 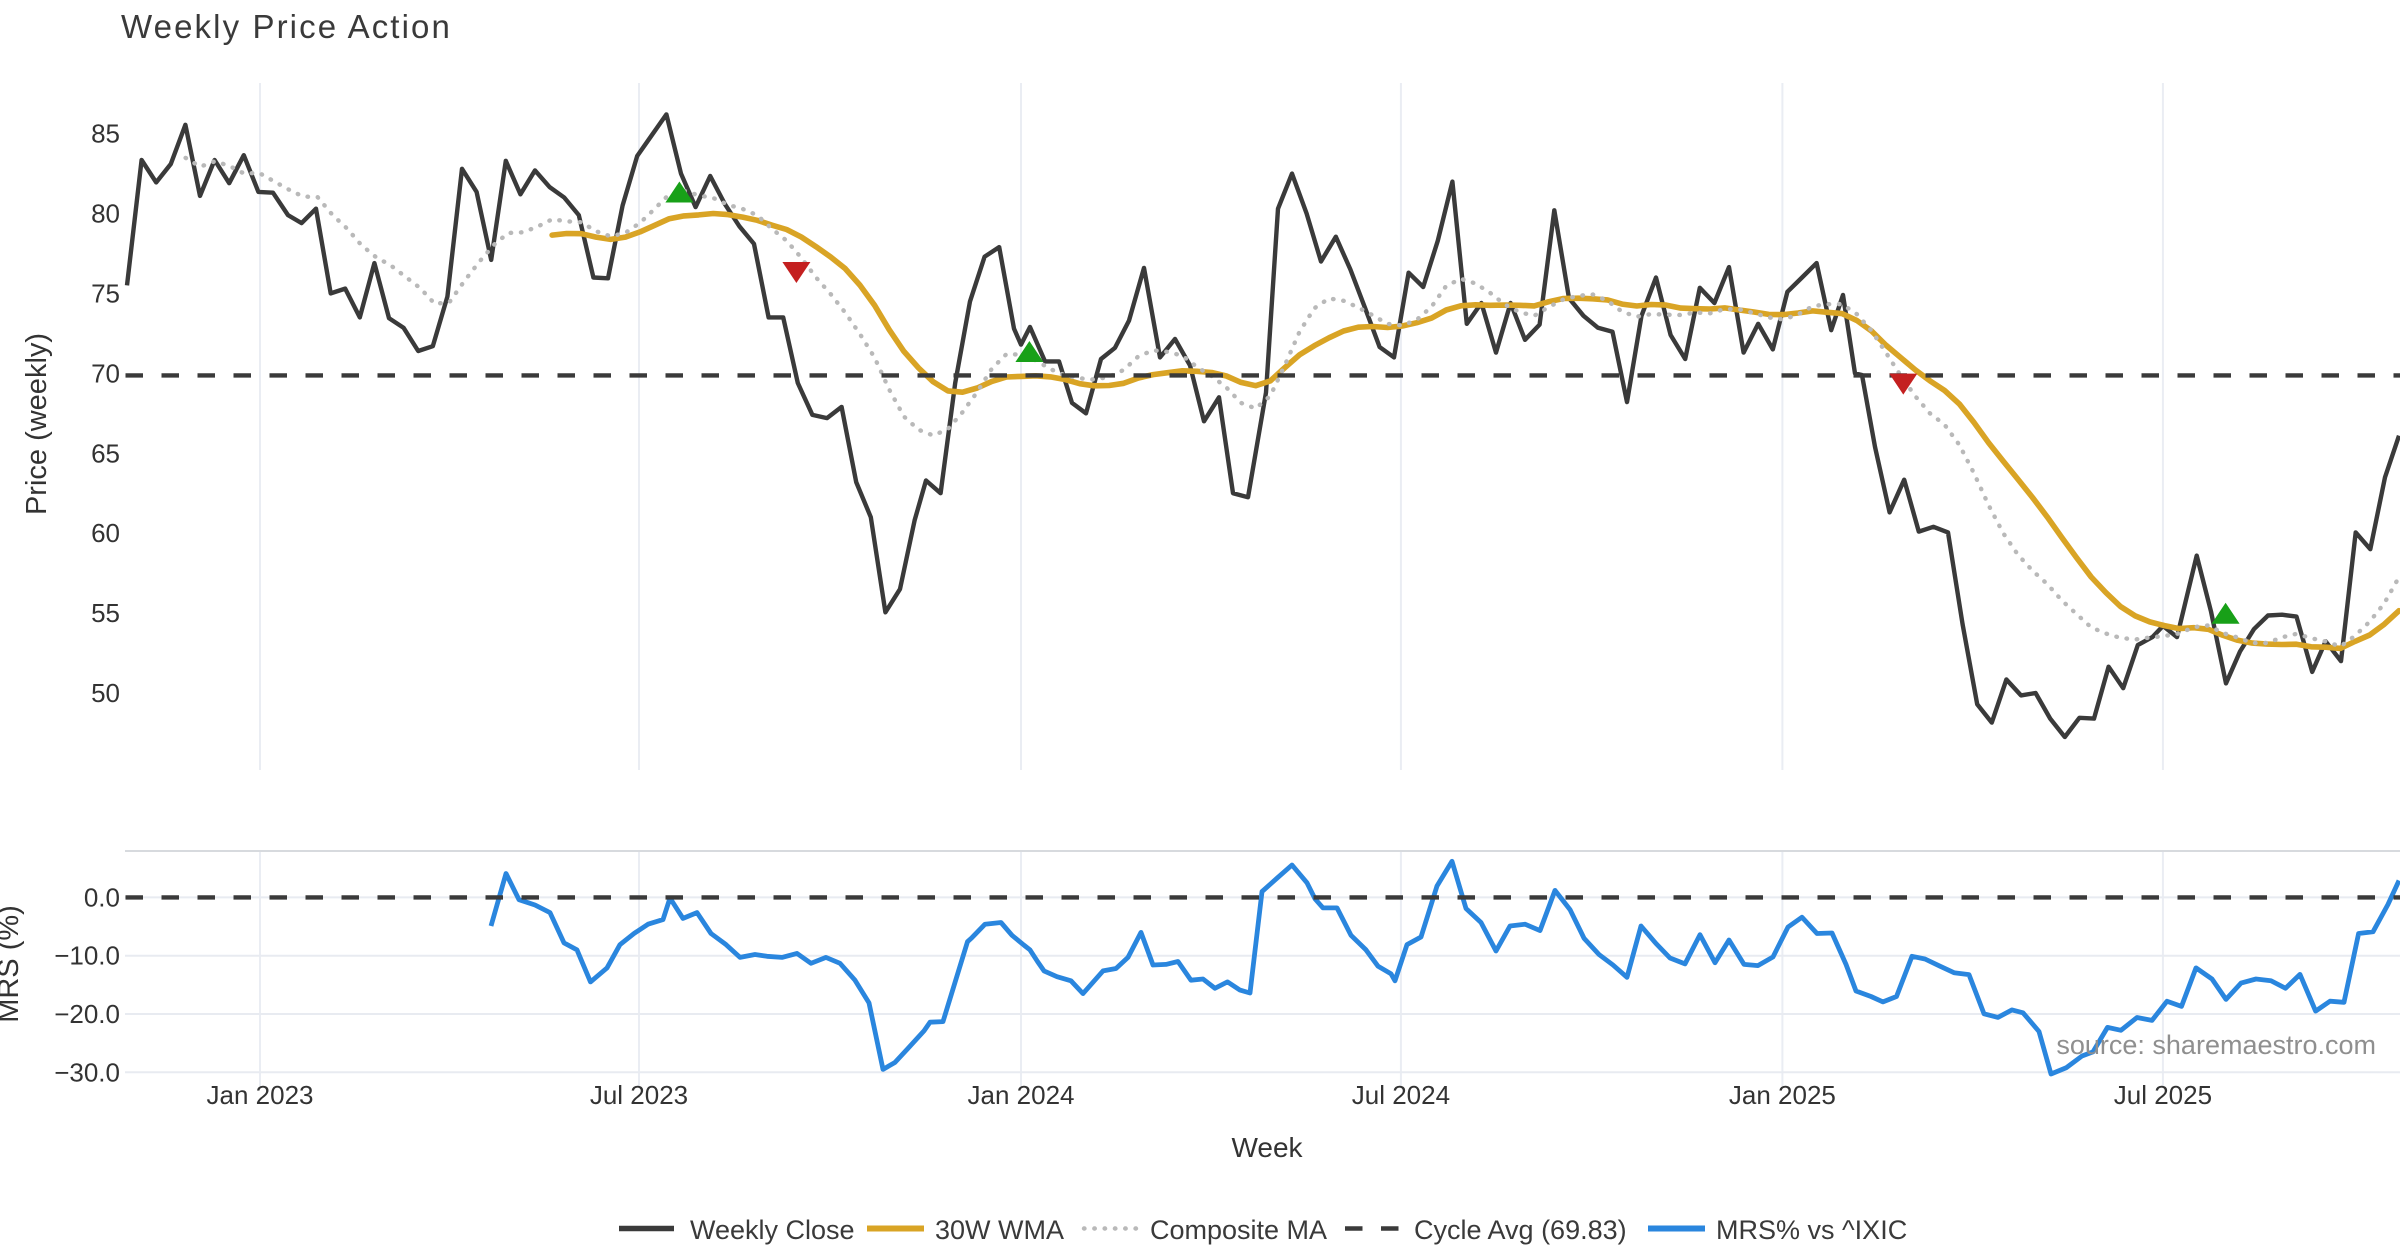 I want to click on svg-text: 50, so click(x=105, y=693).